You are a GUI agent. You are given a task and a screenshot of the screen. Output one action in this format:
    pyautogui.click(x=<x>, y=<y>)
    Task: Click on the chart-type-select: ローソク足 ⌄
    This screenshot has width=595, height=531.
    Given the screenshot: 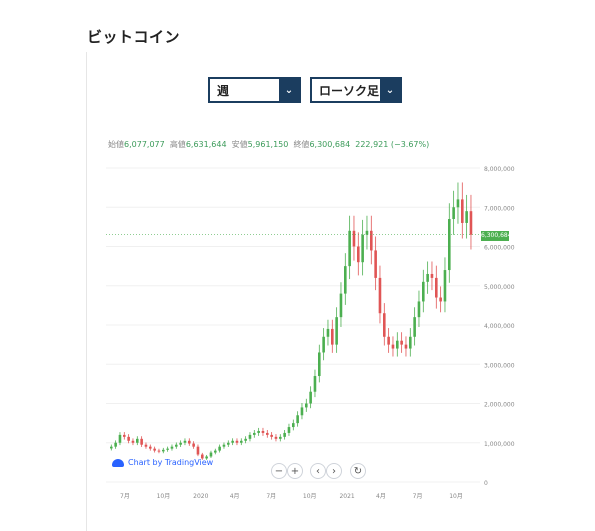 What is the action you would take?
    pyautogui.click(x=356, y=90)
    